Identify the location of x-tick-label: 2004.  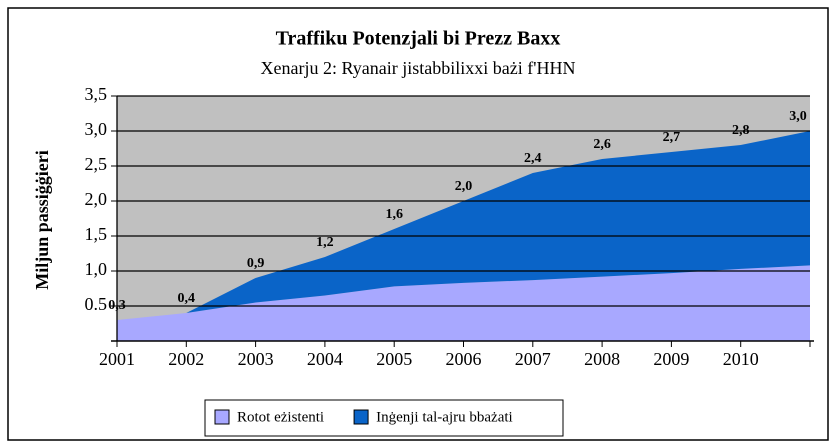
(325, 359).